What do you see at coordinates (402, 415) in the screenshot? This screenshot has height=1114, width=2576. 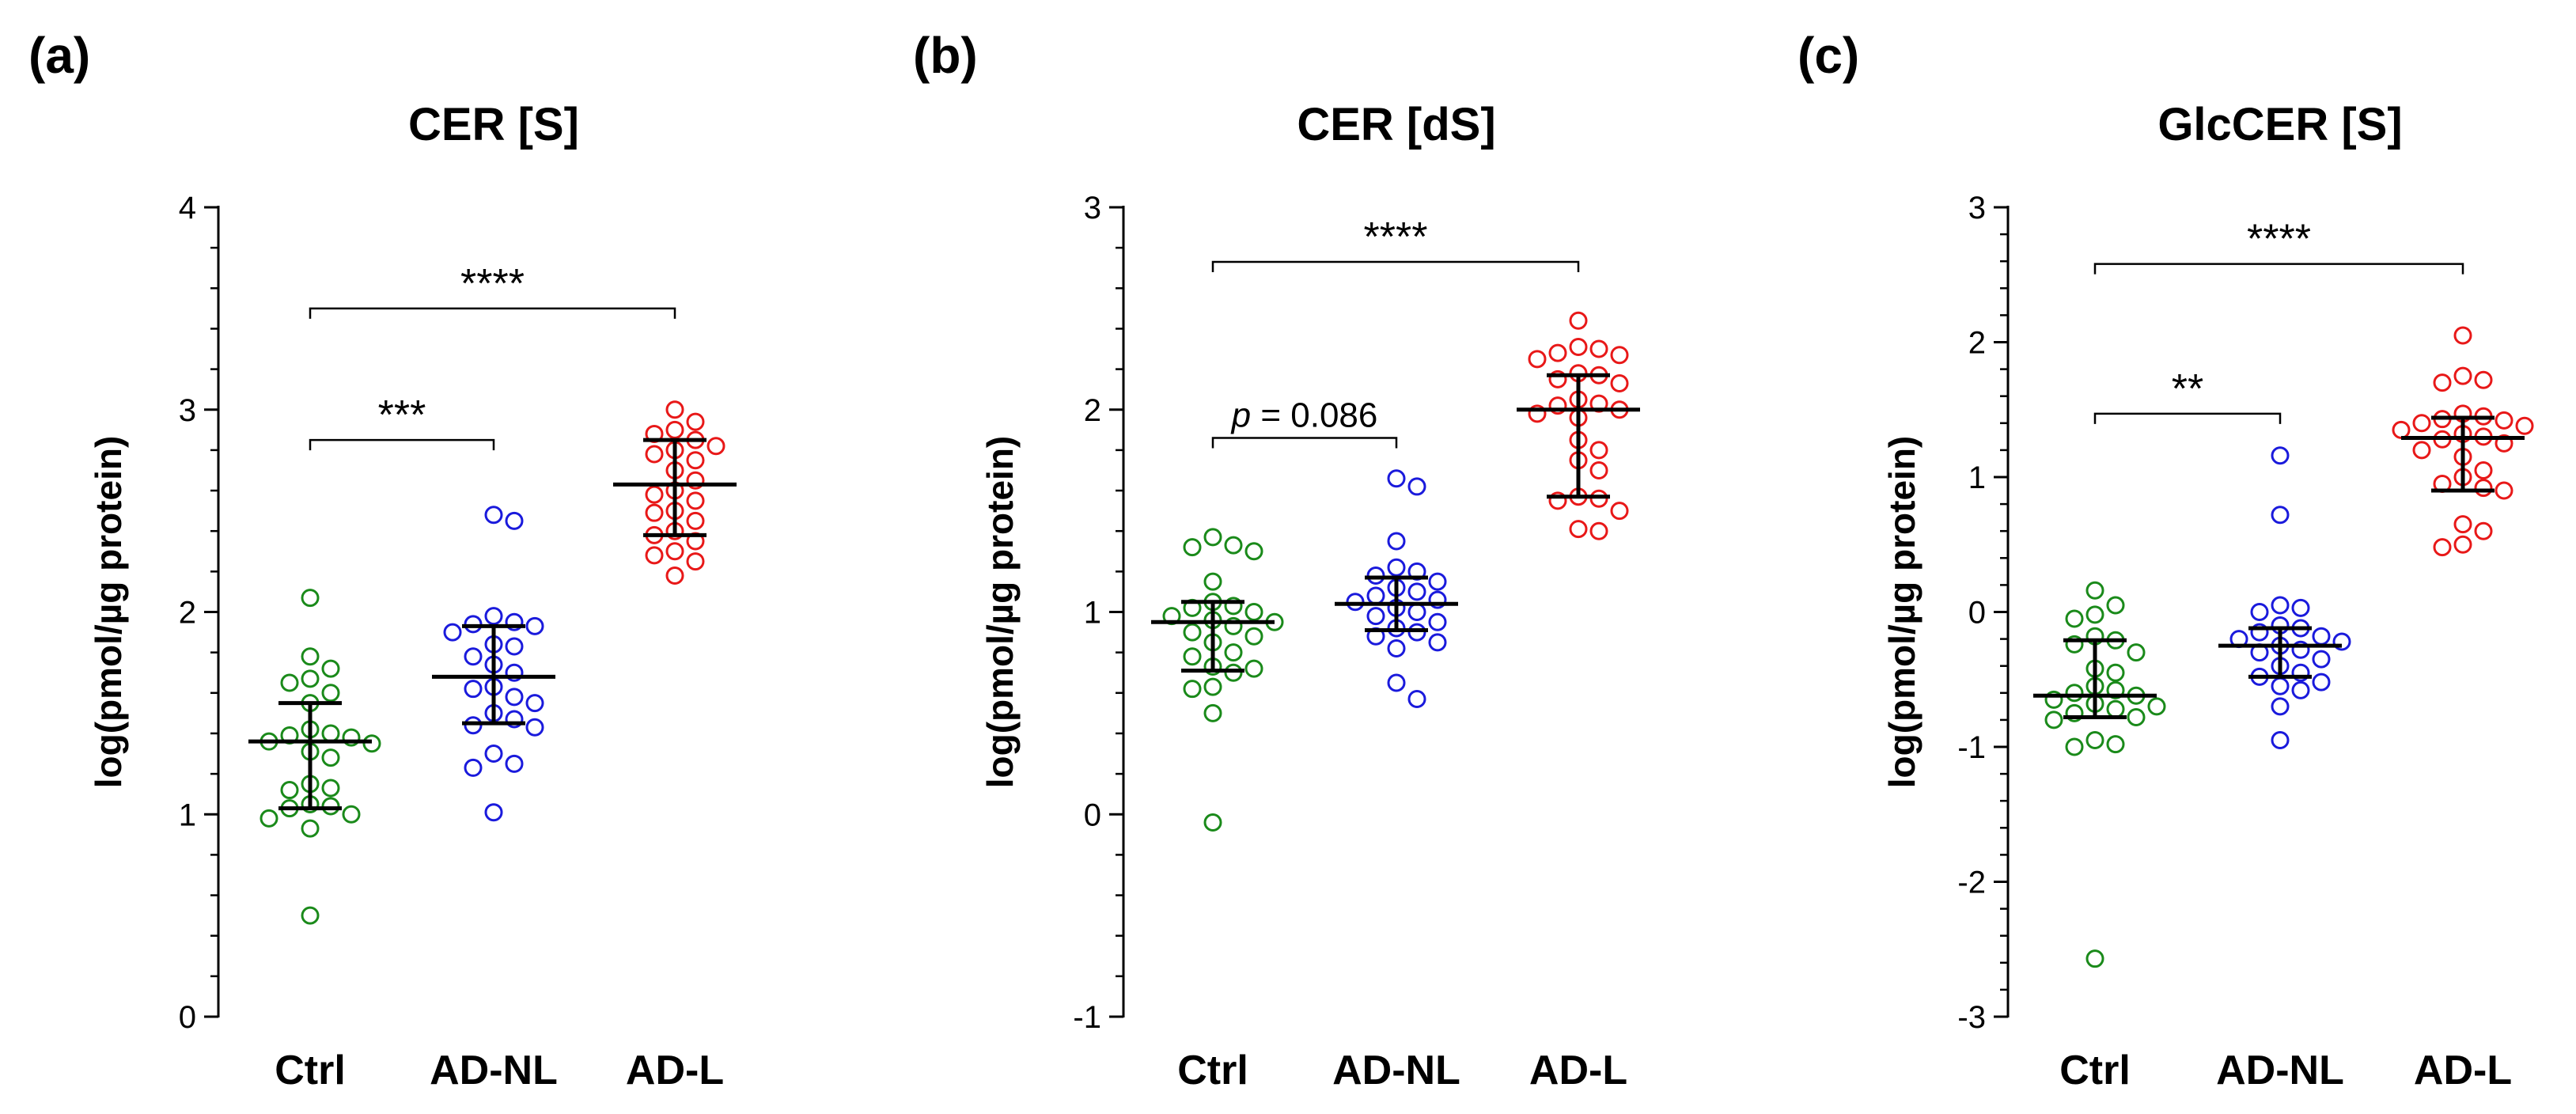 I see `significance-label: ***` at bounding box center [402, 415].